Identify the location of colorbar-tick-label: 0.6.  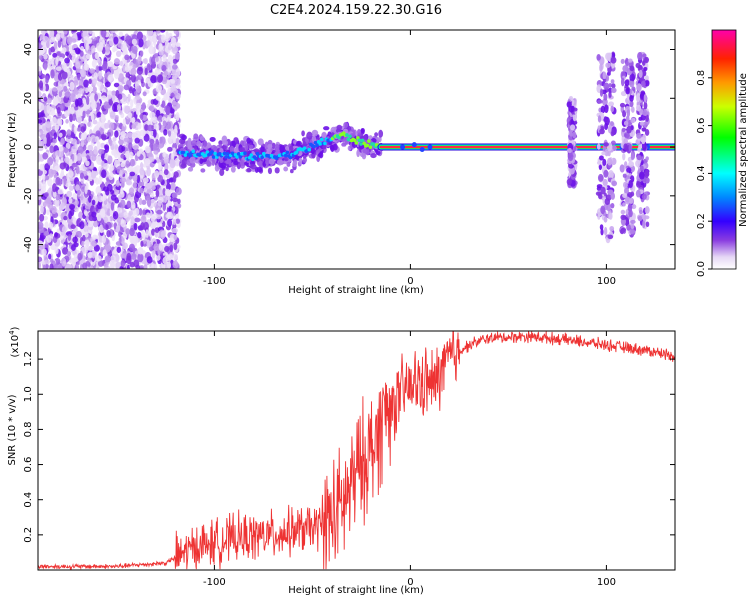
(701, 126).